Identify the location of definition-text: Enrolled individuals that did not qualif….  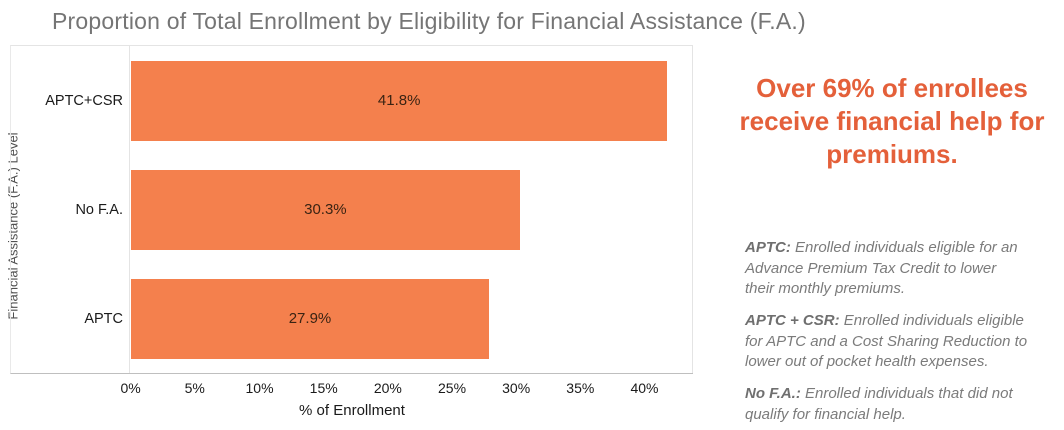
(879, 404).